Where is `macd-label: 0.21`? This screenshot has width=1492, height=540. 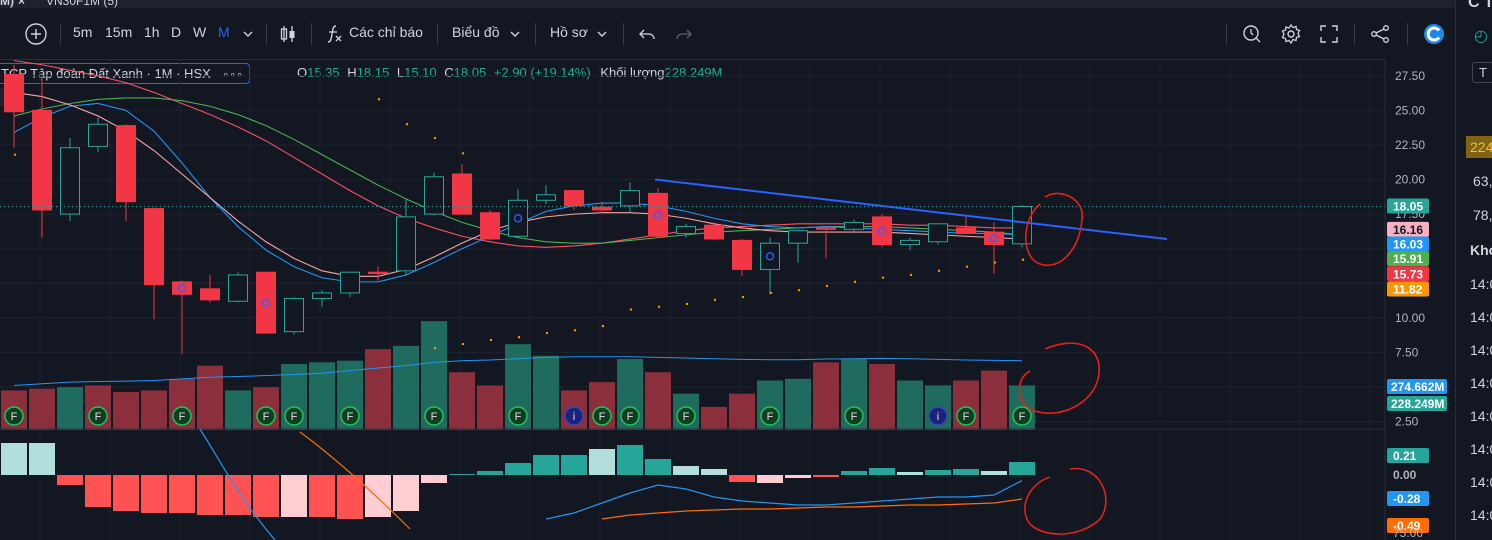
macd-label: 0.21 is located at coordinates (1405, 456).